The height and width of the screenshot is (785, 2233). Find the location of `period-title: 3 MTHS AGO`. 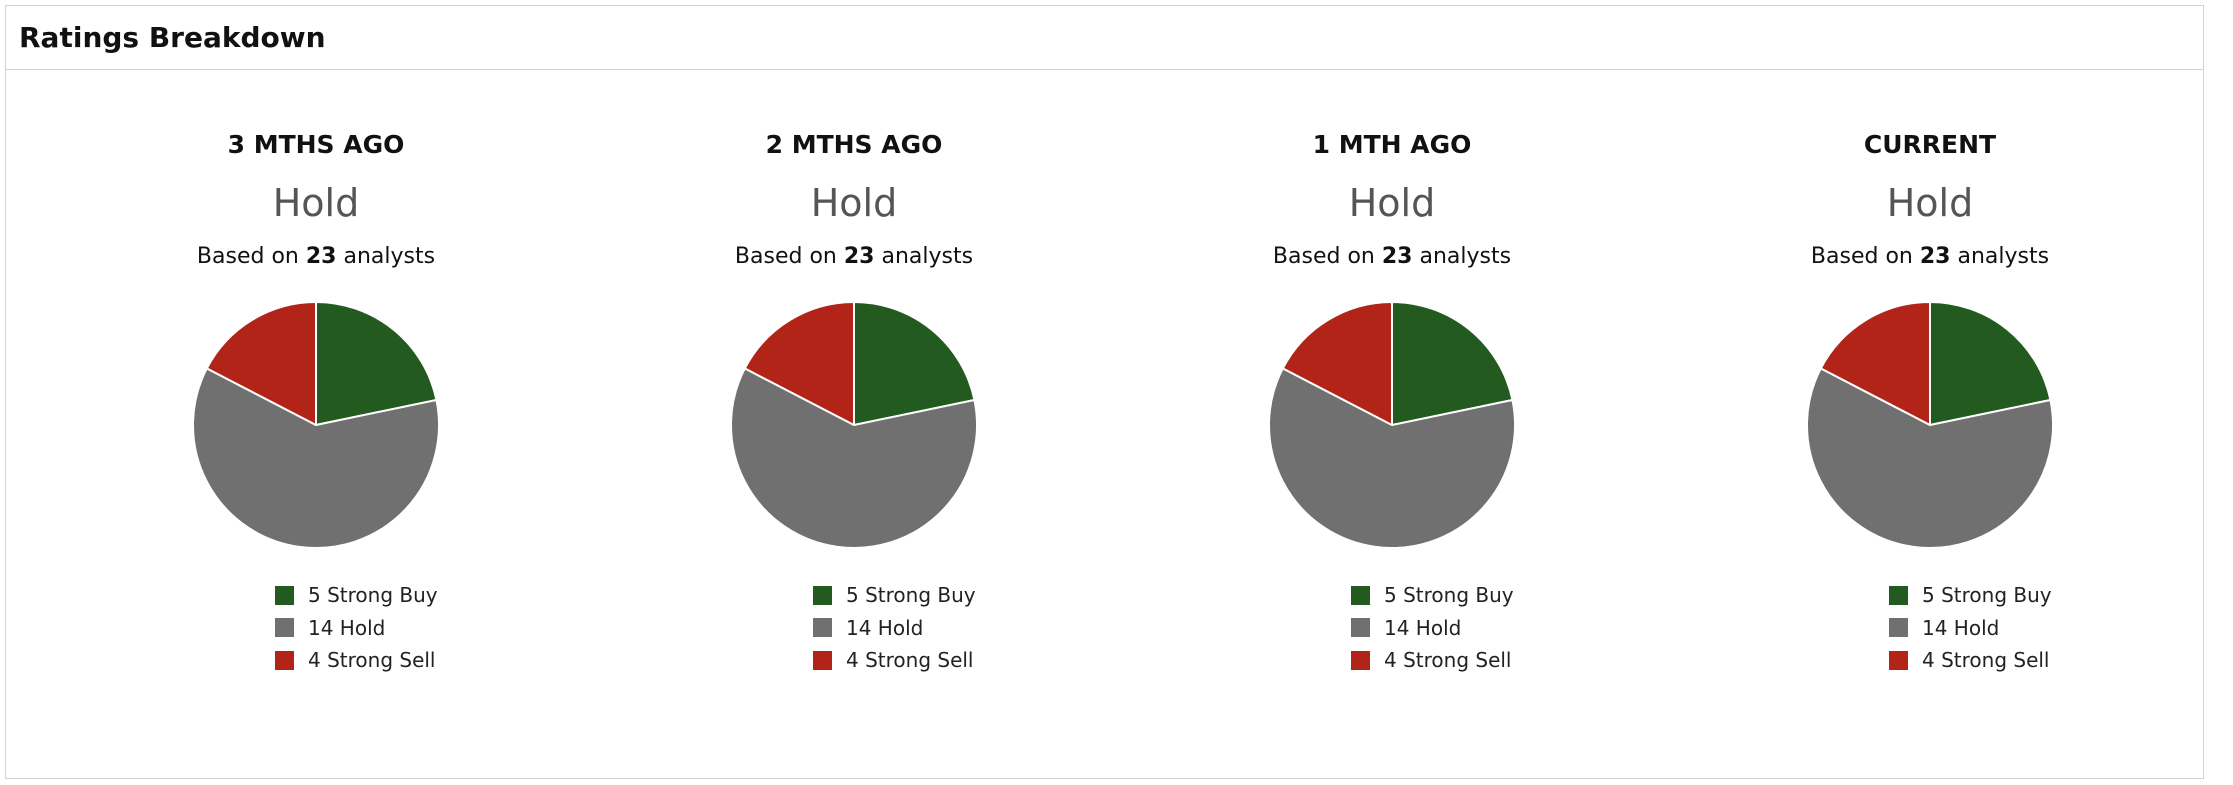

period-title: 3 MTHS AGO is located at coordinates (316, 144).